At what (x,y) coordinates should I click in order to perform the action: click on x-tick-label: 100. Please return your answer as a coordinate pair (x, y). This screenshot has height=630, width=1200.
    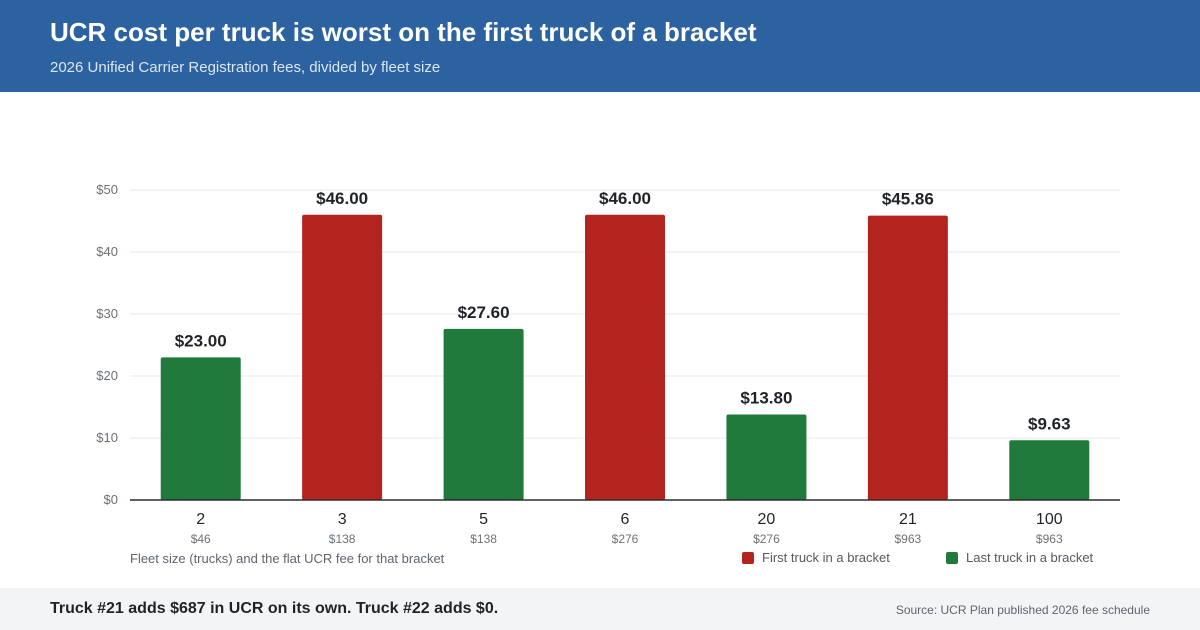
    Looking at the image, I should click on (1049, 519).